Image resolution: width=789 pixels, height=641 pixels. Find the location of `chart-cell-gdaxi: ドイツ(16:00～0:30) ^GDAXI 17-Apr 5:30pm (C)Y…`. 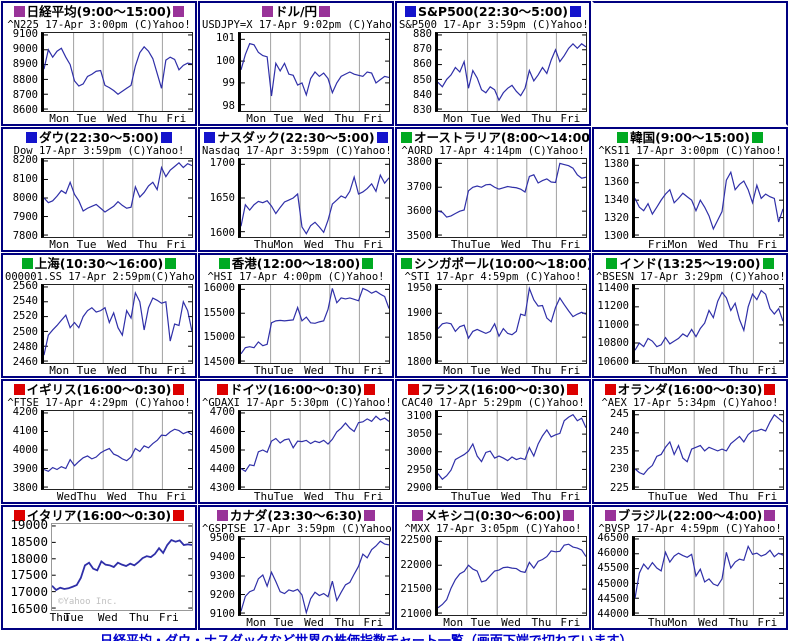

chart-cell-gdaxi: ドイツ(16:00～0:30) ^GDAXI 17-Apr 5:30pm (C)Y… is located at coordinates (296, 441).